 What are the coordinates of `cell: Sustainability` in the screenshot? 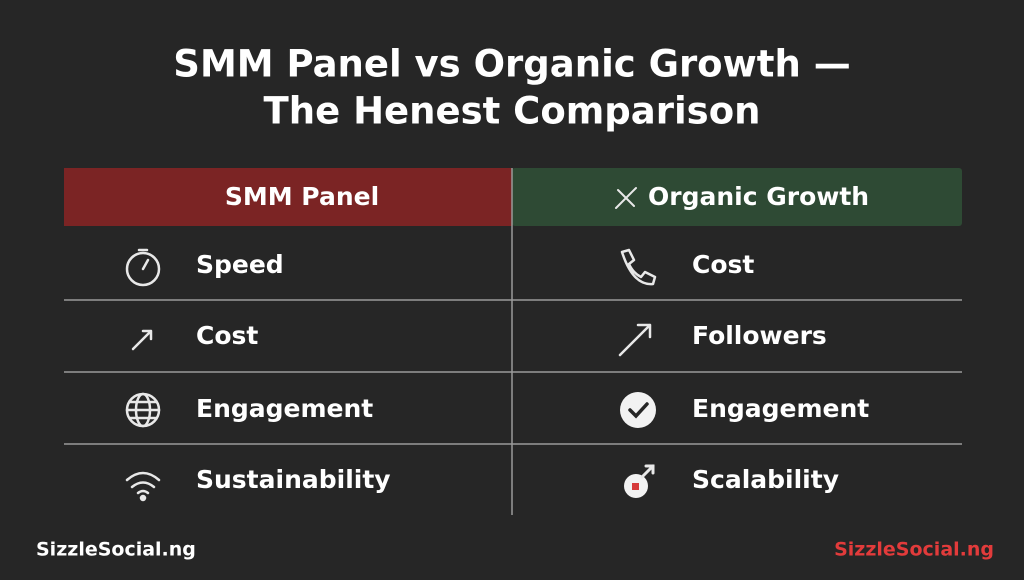 It's located at (293, 479).